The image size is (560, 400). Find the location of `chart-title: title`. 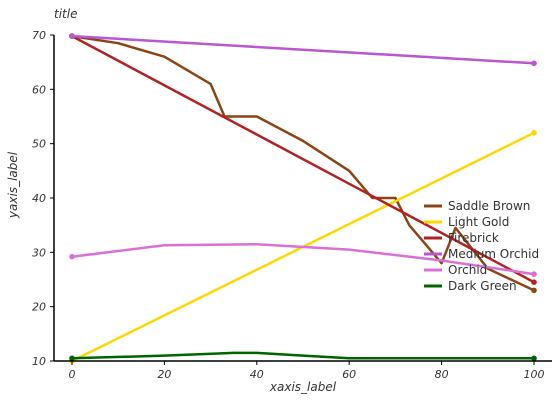

chart-title: title is located at coordinates (65, 14).